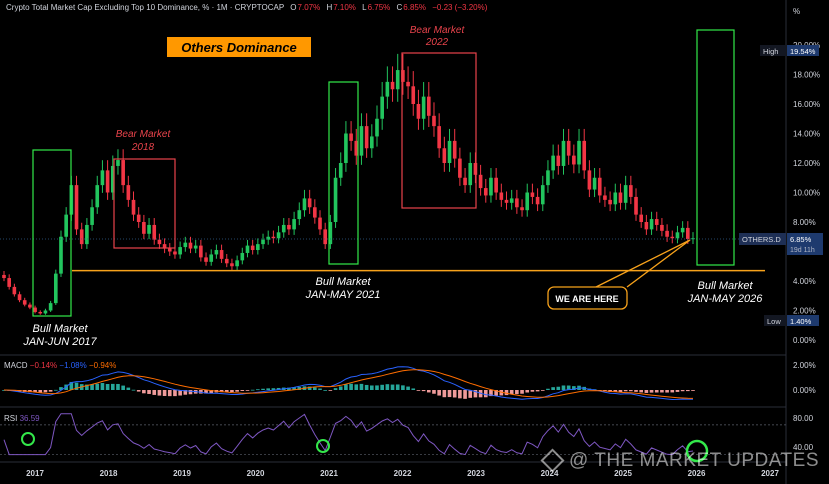 The width and height of the screenshot is (829, 484). I want to click on x-tick-label: 2017, so click(35, 473).